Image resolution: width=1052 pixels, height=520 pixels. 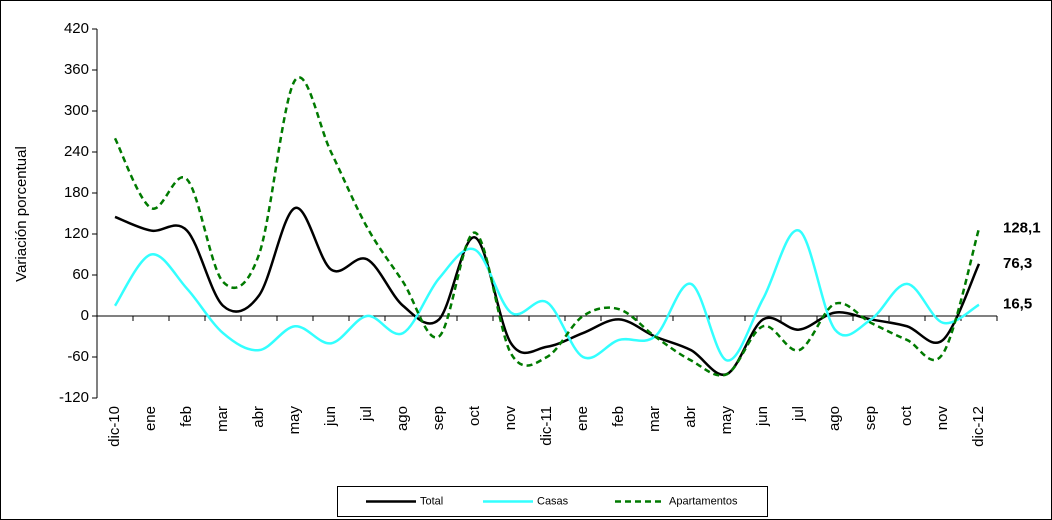 What do you see at coordinates (78, 356) in the screenshot?
I see `y-tick-label: -60` at bounding box center [78, 356].